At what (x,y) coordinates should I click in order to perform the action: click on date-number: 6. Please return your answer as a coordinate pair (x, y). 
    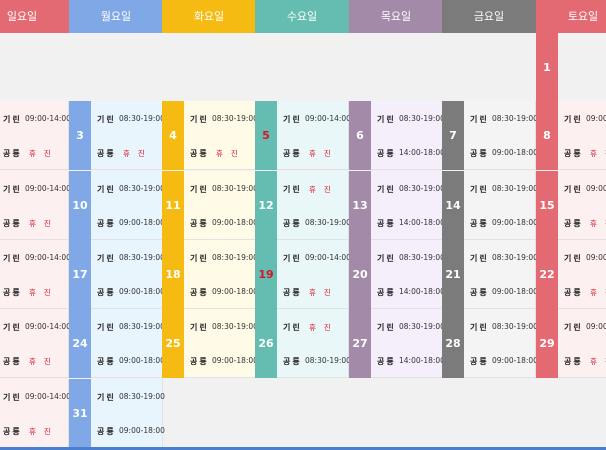
    Looking at the image, I should click on (360, 135).